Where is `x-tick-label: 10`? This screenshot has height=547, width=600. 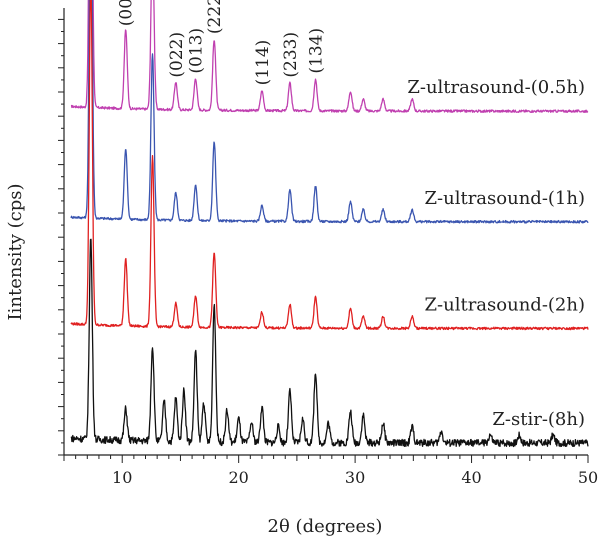
x-tick-label: 10 is located at coordinates (122, 477).